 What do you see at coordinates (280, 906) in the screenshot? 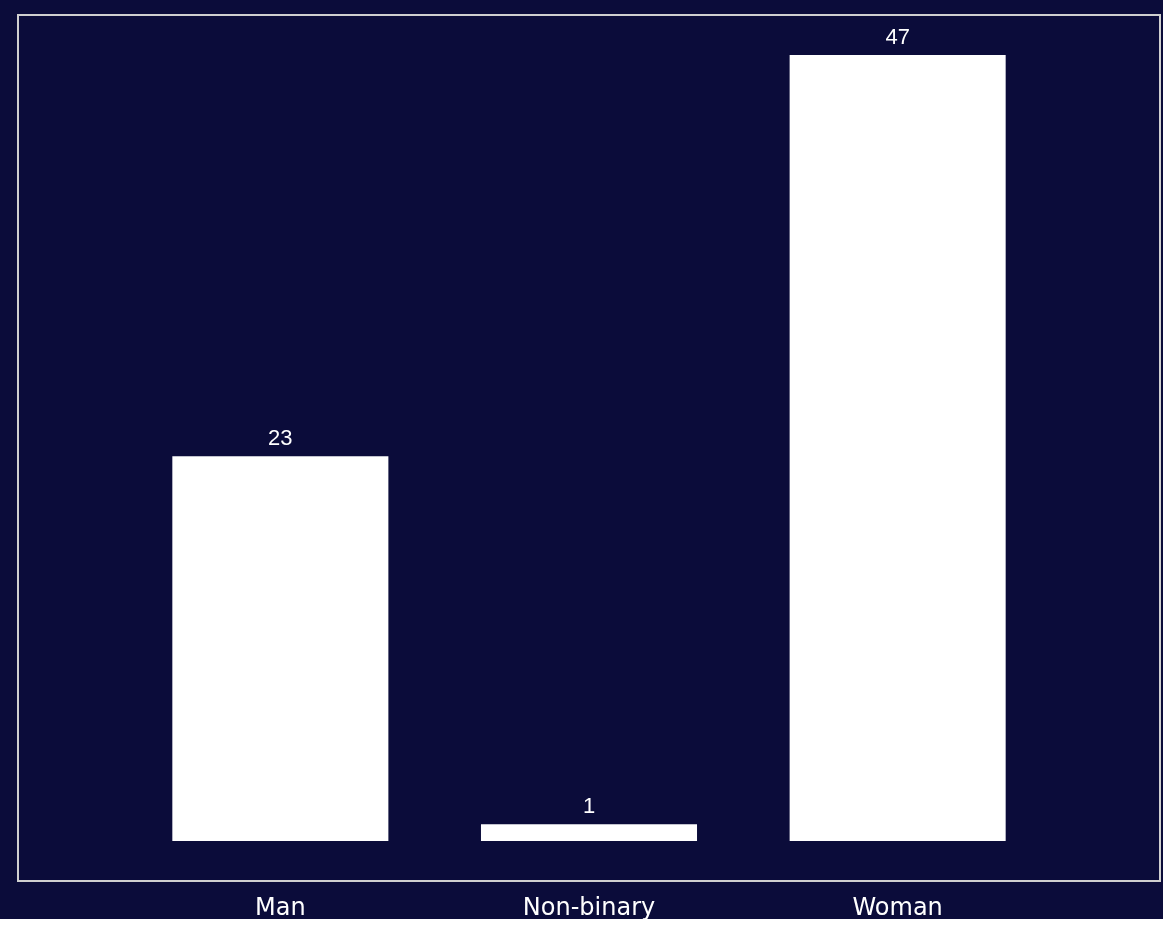
I see `x-tick-label: Man` at bounding box center [280, 906].